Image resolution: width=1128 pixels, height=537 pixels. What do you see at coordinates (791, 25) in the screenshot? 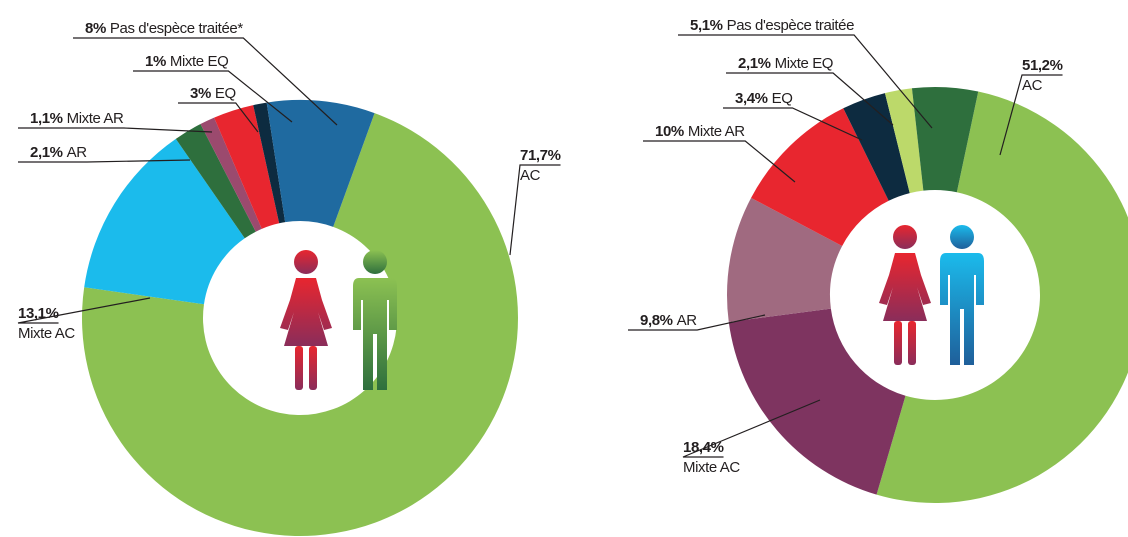
I see `category-label: Pas d'espèce traitée` at bounding box center [791, 25].